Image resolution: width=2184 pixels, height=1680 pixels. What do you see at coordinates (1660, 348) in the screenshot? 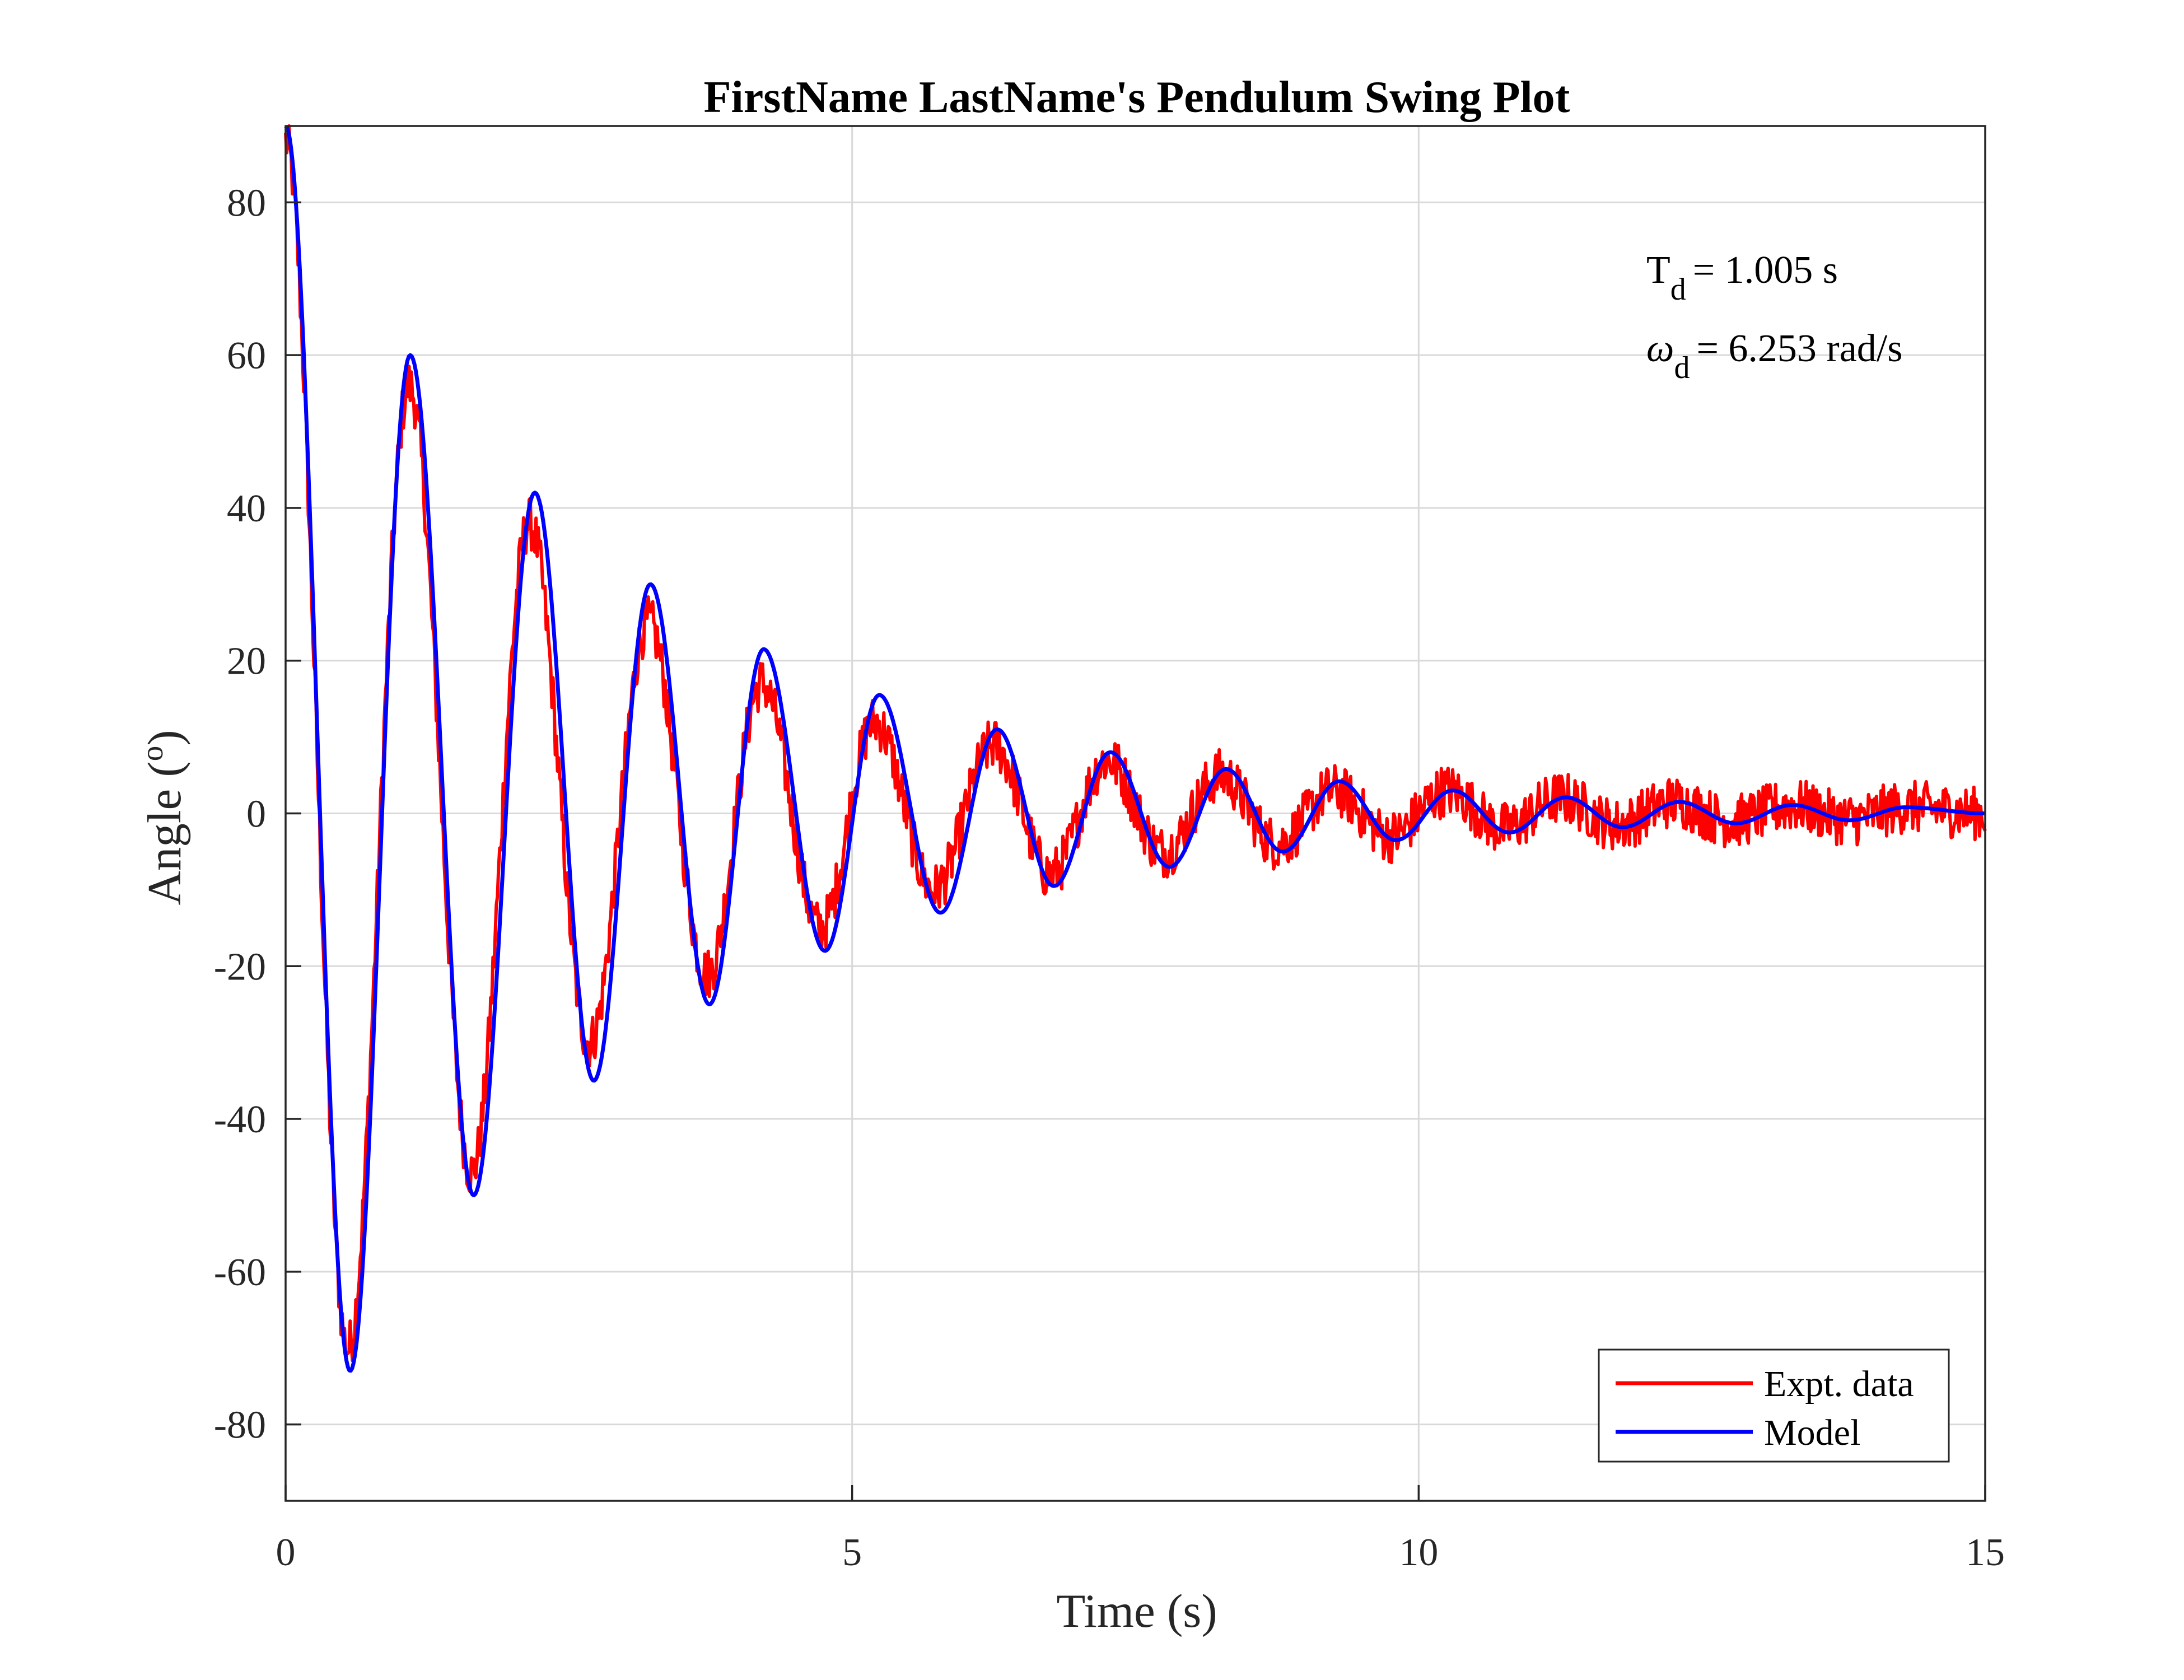
I see `frequency-symbol: ω` at bounding box center [1660, 348].